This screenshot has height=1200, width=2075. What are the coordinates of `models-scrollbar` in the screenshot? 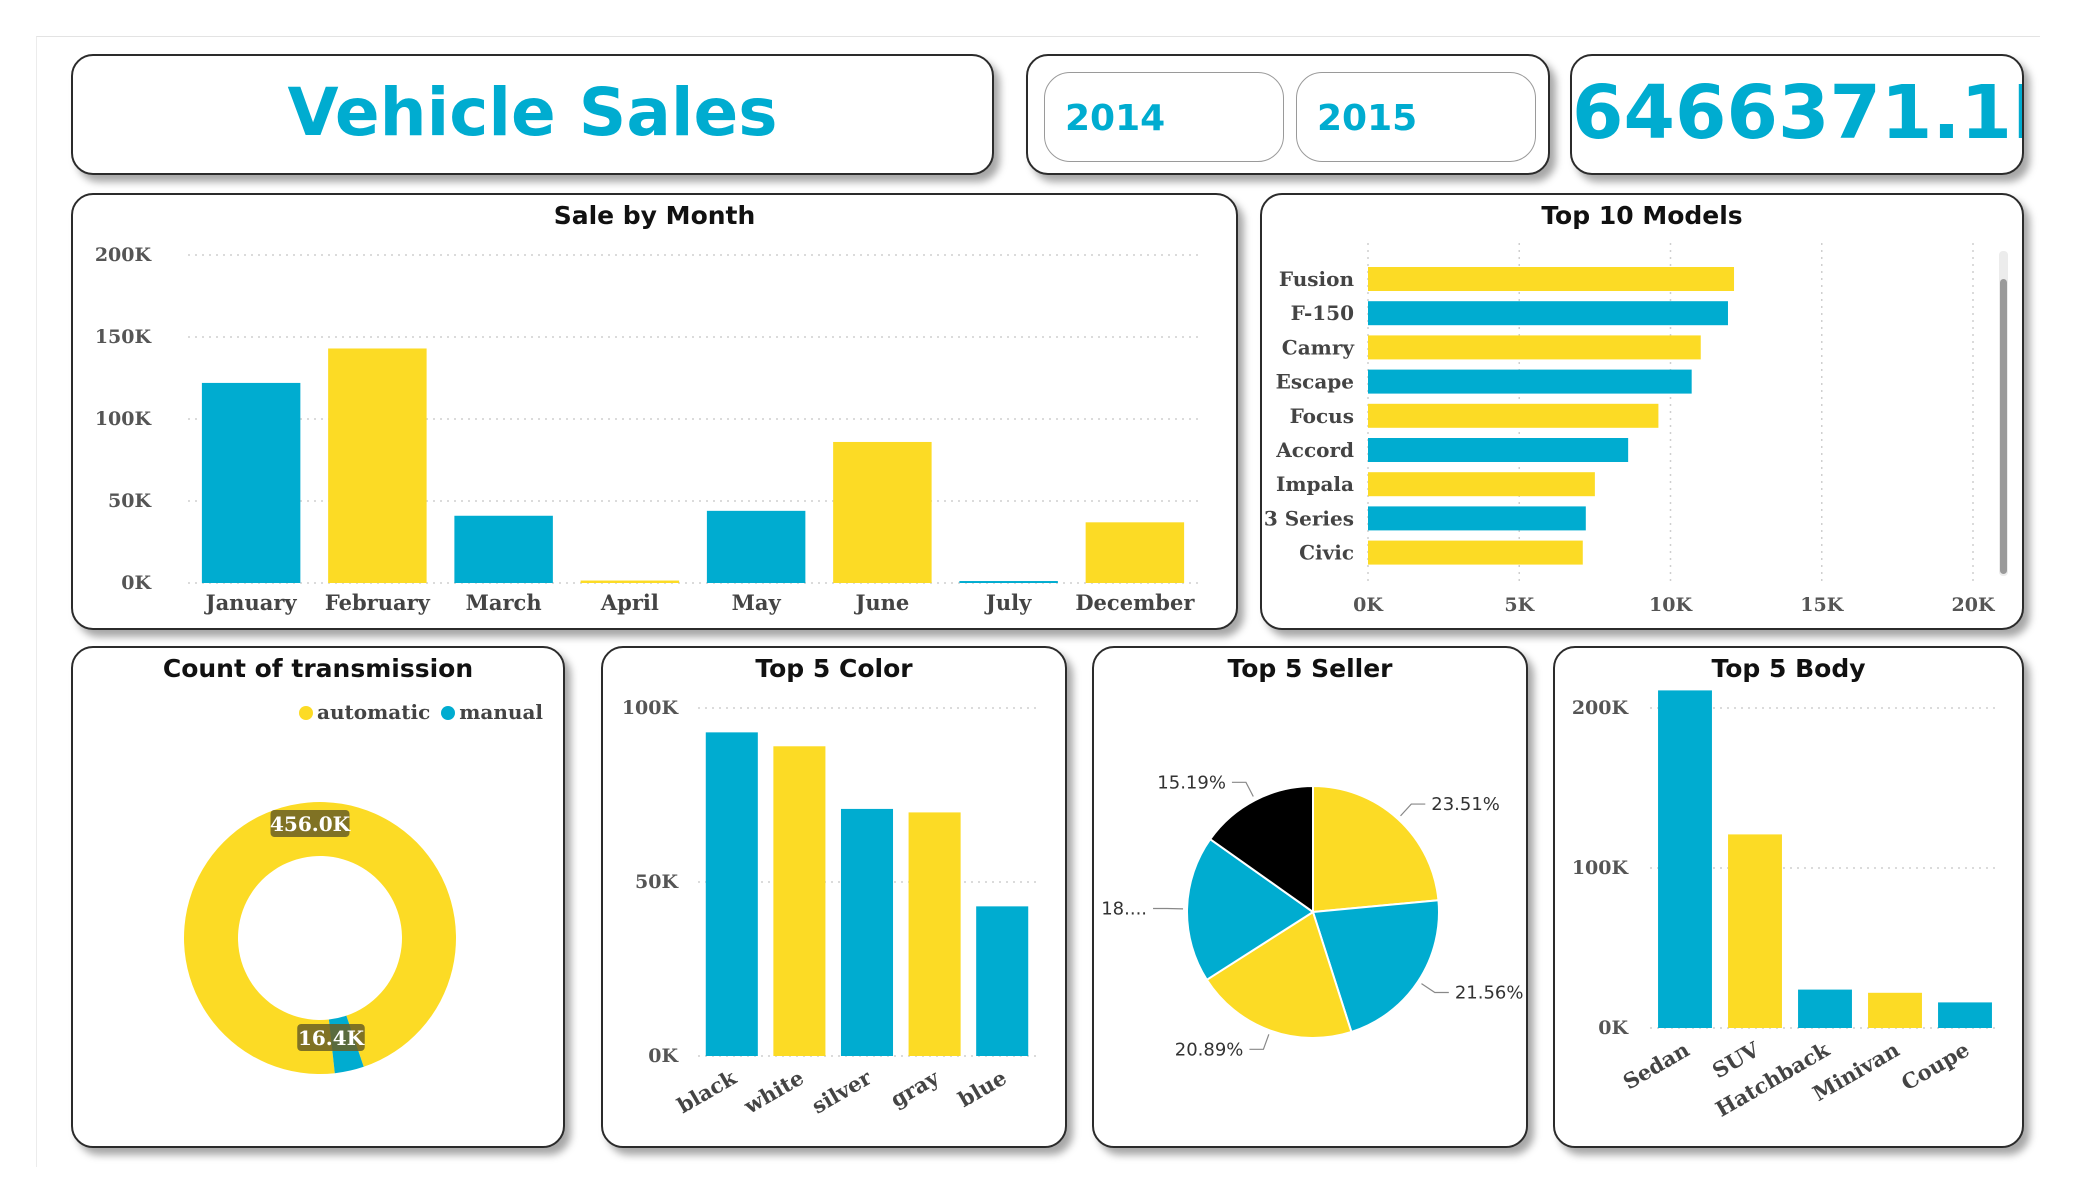 It's located at (2003, 413).